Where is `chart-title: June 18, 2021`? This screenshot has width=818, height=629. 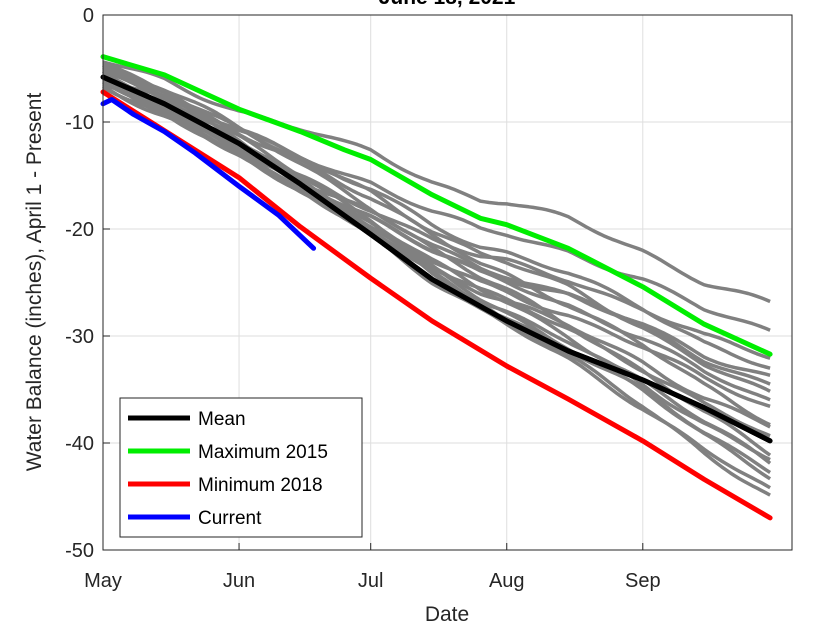
chart-title: June 18, 2021 is located at coordinates (447, 4).